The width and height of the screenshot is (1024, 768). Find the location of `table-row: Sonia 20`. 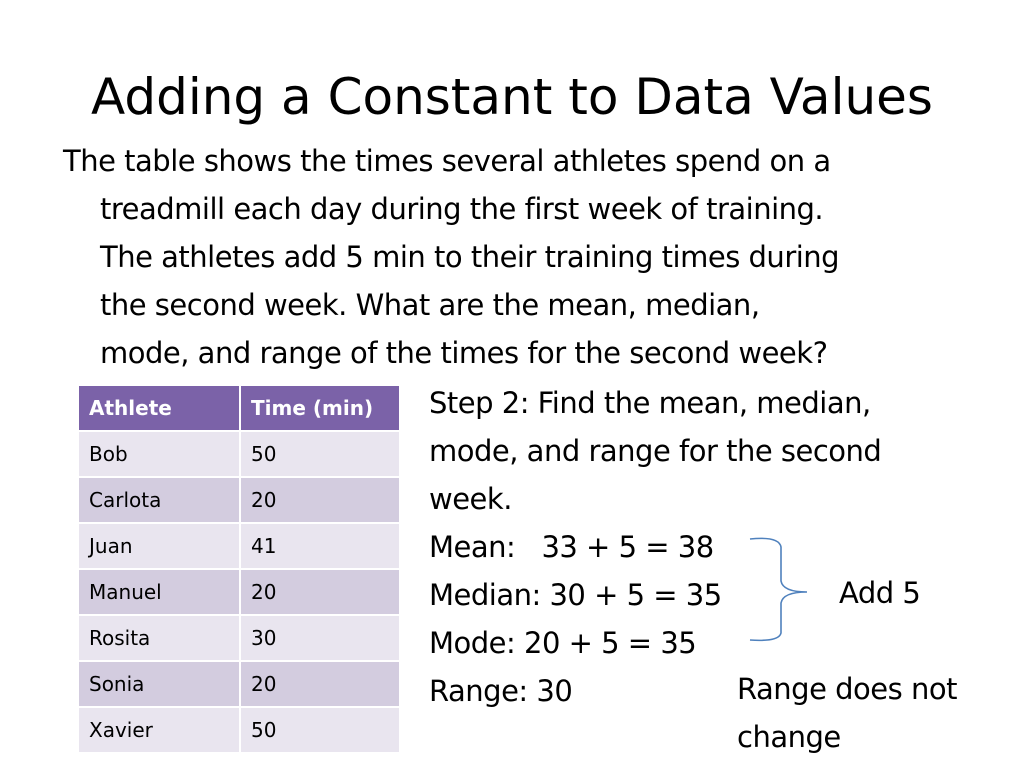

table-row: Sonia 20 is located at coordinates (239, 684).